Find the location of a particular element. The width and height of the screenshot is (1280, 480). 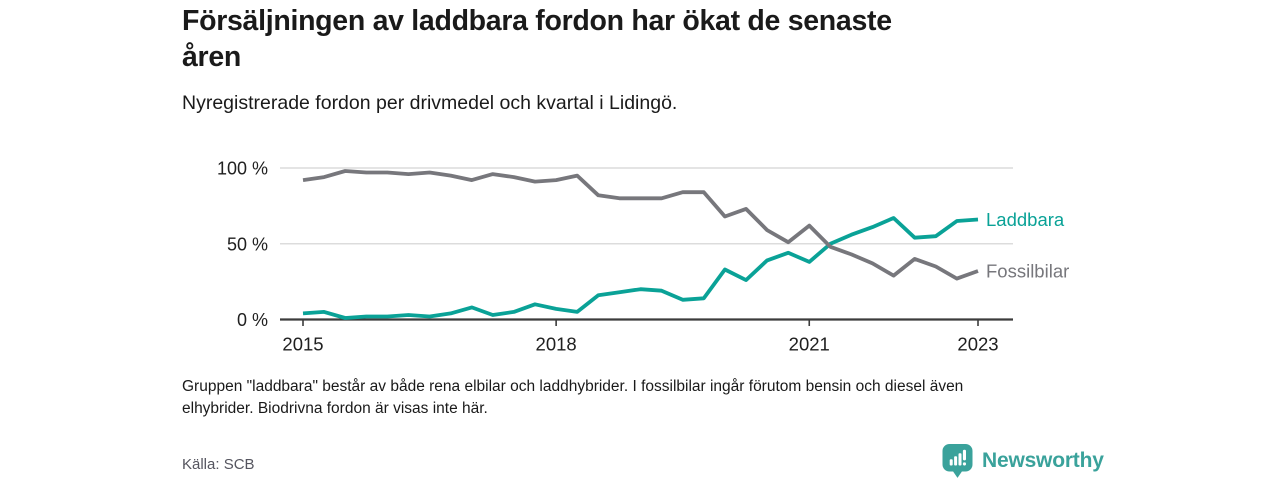

newsworthy-wordmark: Newsworthy is located at coordinates (1043, 460).